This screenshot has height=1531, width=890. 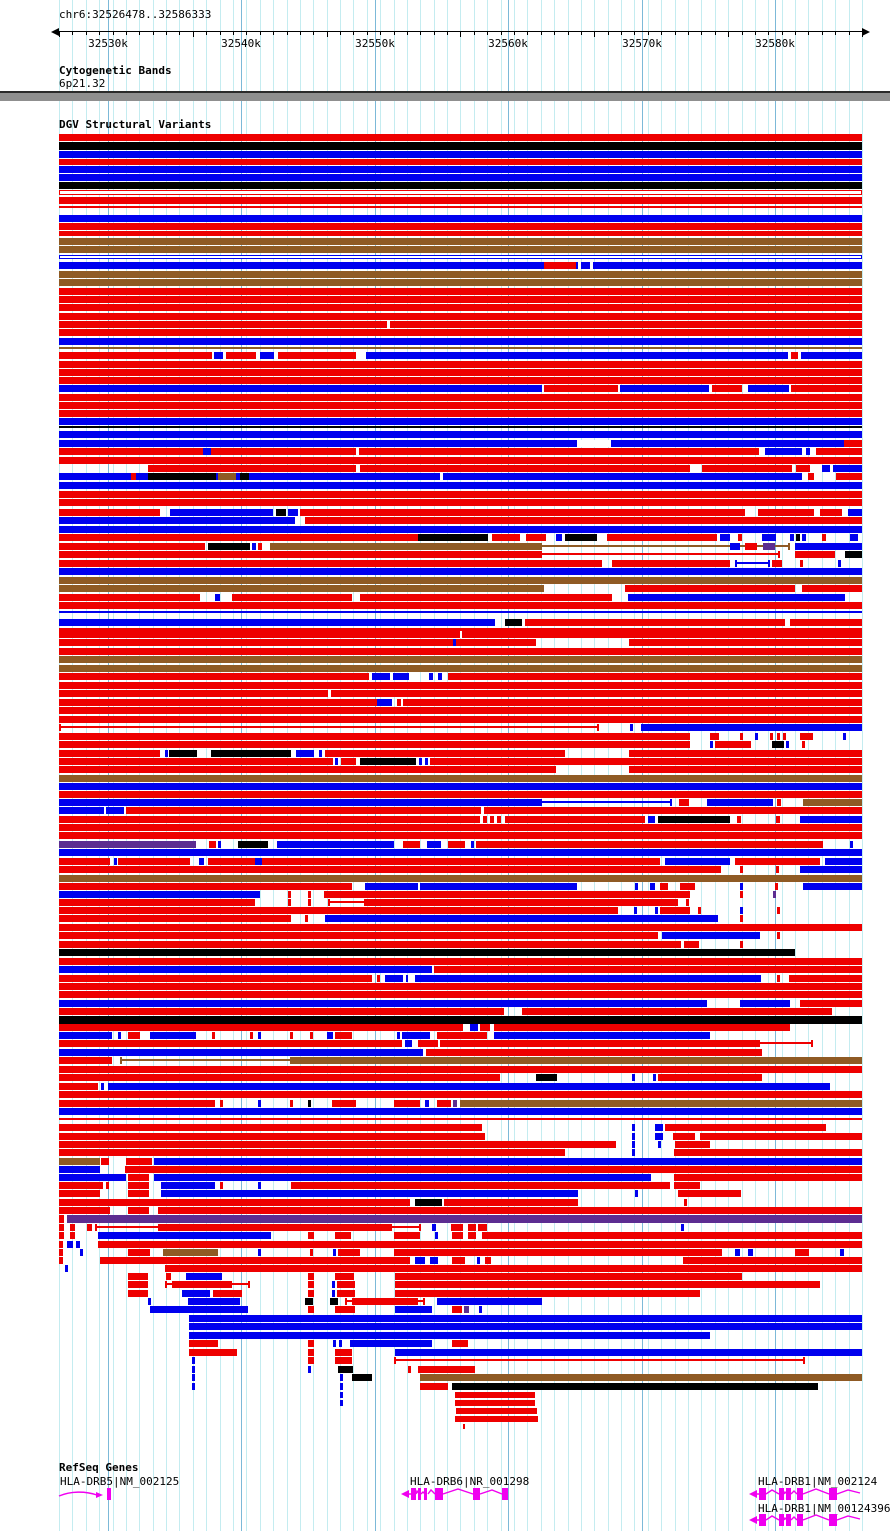 I want to click on gene-label: HLA-DRB6|NR_001298, so click(x=470, y=1481).